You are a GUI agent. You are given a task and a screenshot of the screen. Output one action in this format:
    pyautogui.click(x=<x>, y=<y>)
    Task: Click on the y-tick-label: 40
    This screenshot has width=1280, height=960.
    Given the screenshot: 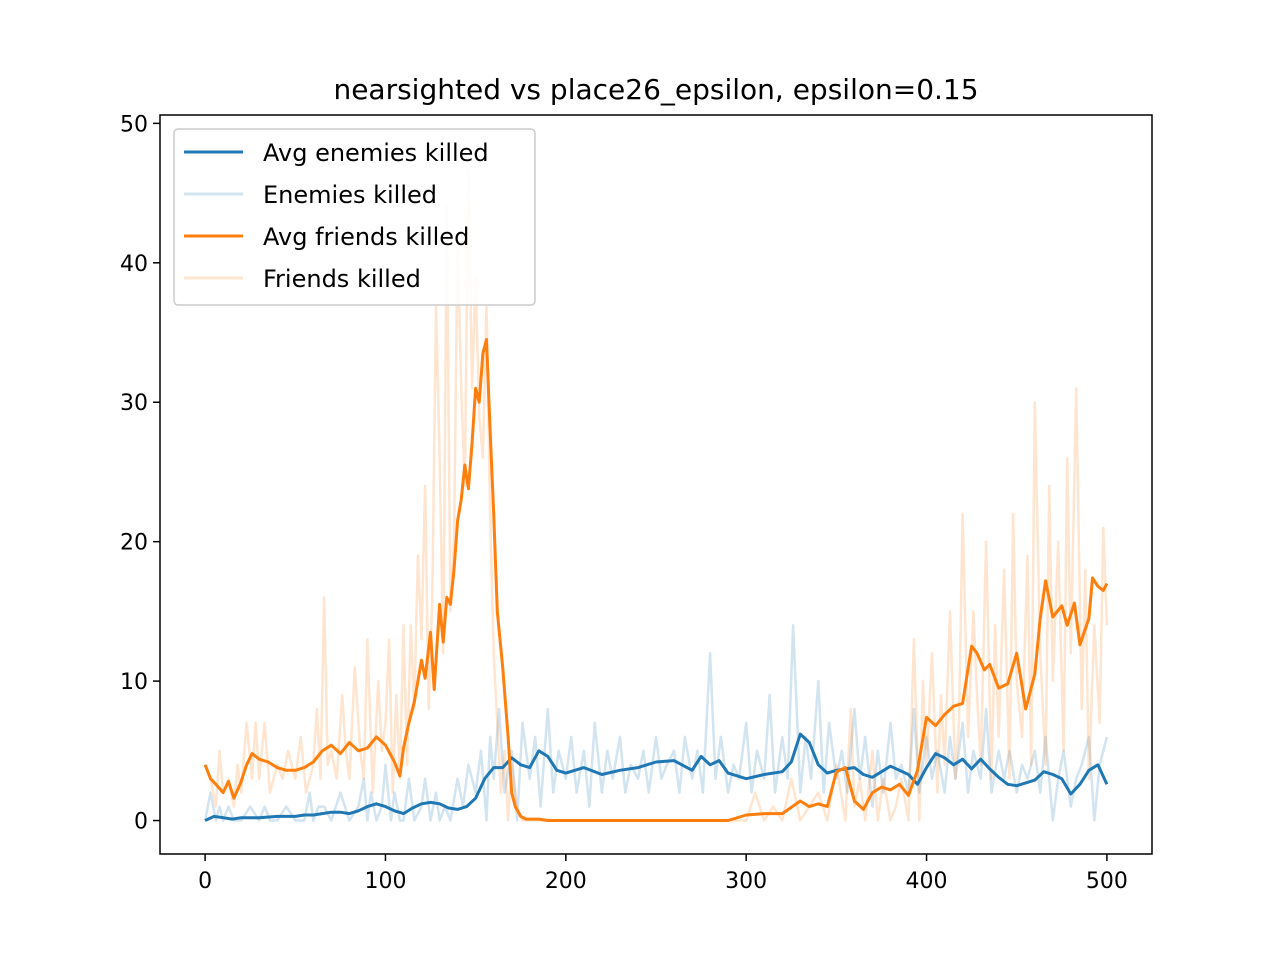 What is the action you would take?
    pyautogui.click(x=134, y=264)
    